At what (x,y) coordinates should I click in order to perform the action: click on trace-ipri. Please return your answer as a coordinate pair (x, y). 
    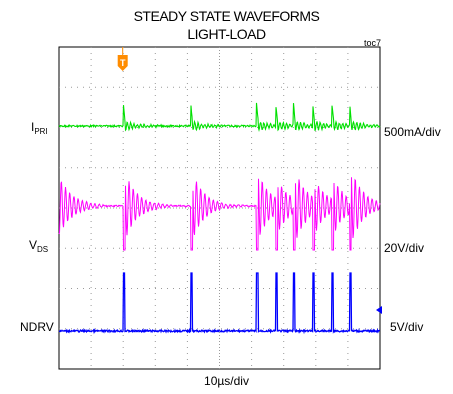
    Looking at the image, I should click on (219, 117).